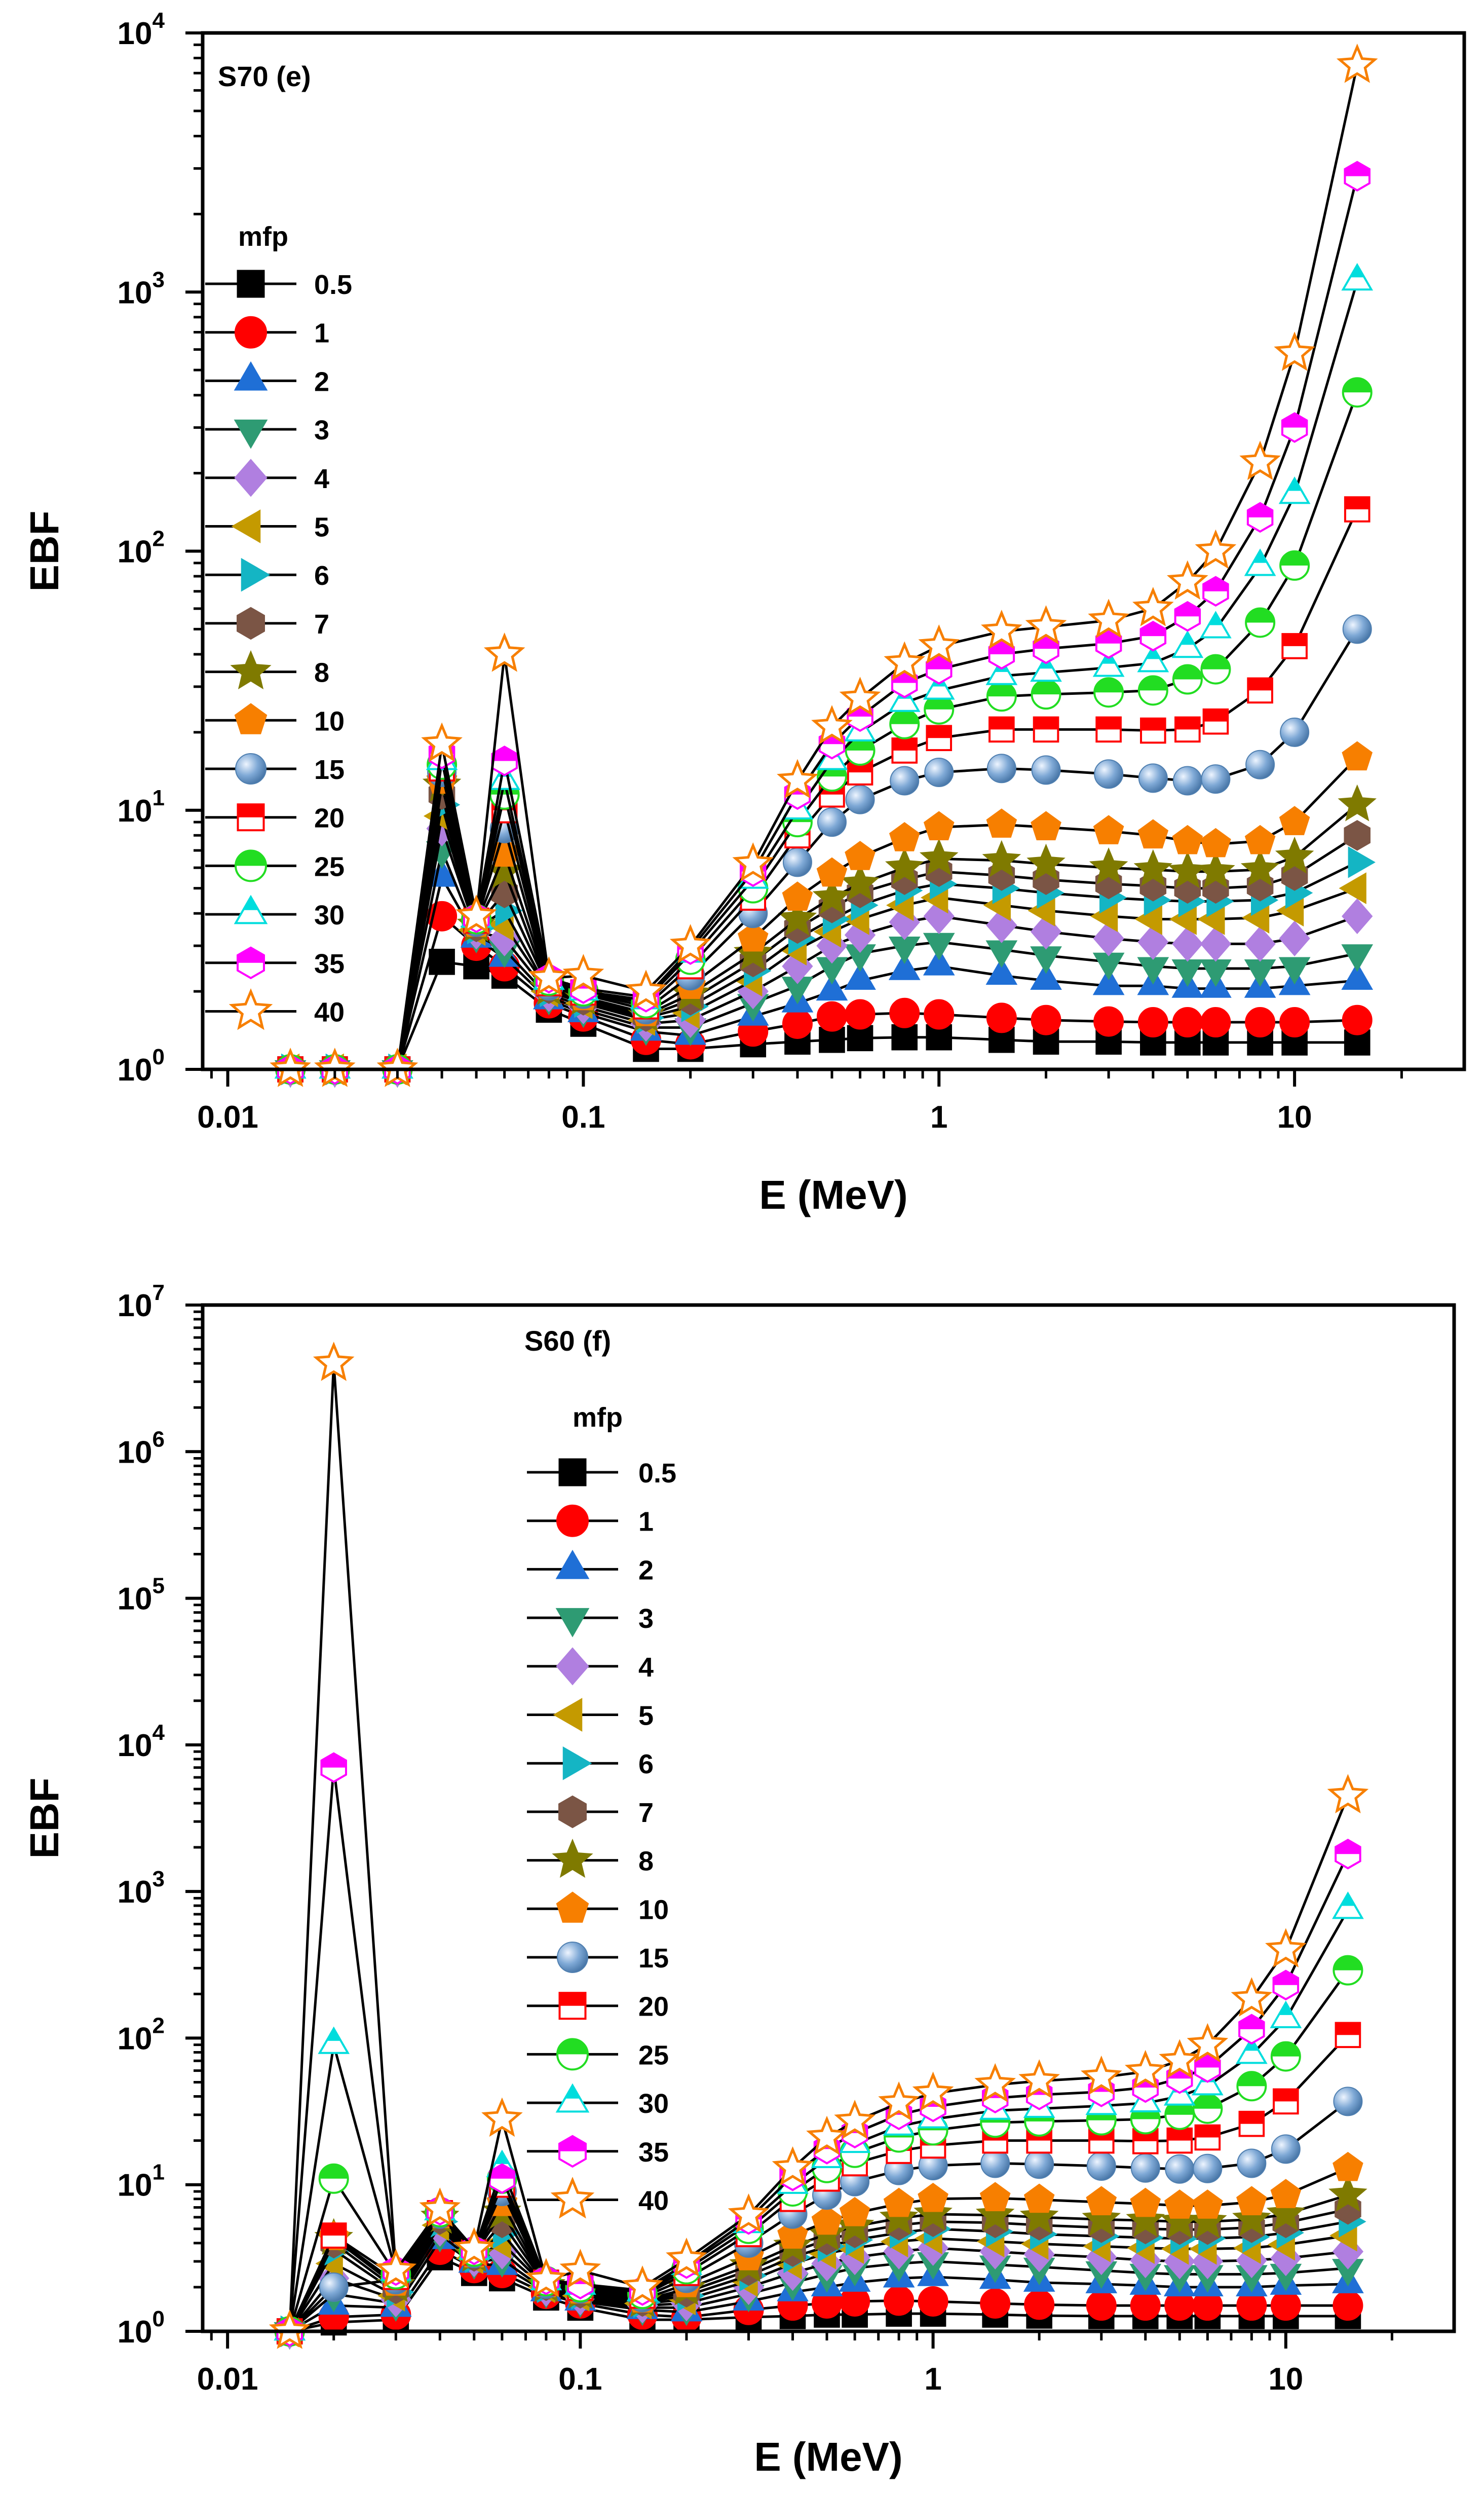 The image size is (1484, 2493). What do you see at coordinates (159, 539) in the screenshot?
I see `y-tick-exponent: 2` at bounding box center [159, 539].